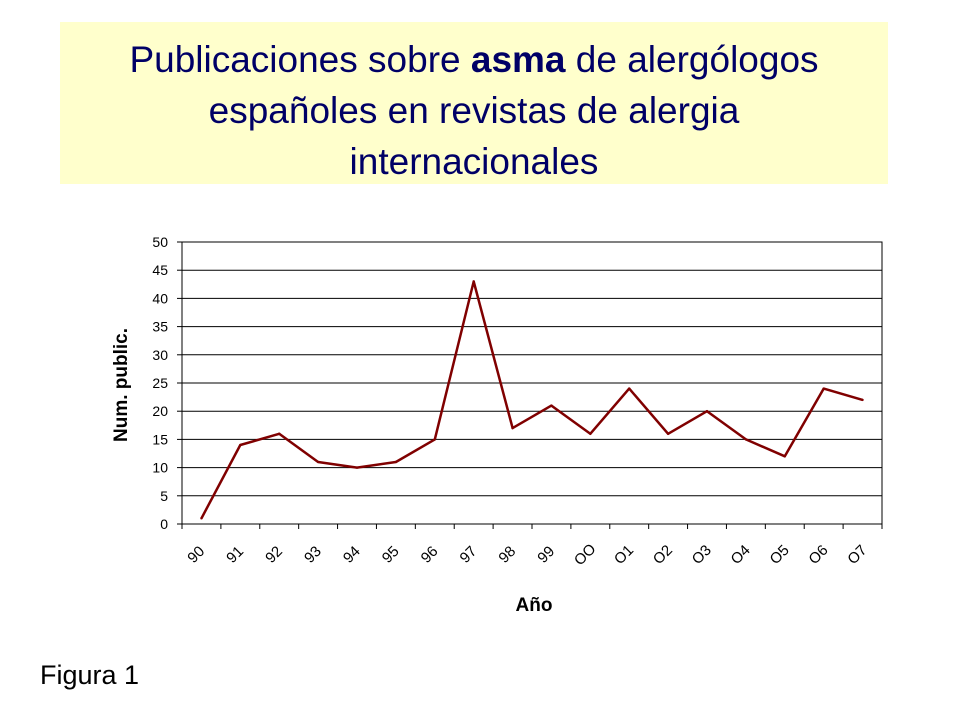 The image size is (960, 720). I want to click on x-tick-label: 92, so click(274, 555).